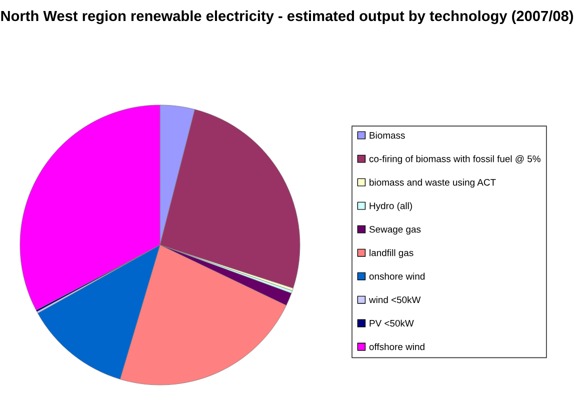 The image size is (574, 417). Describe the element at coordinates (392, 323) in the screenshot. I see `legend-label: PV <50kW` at that location.